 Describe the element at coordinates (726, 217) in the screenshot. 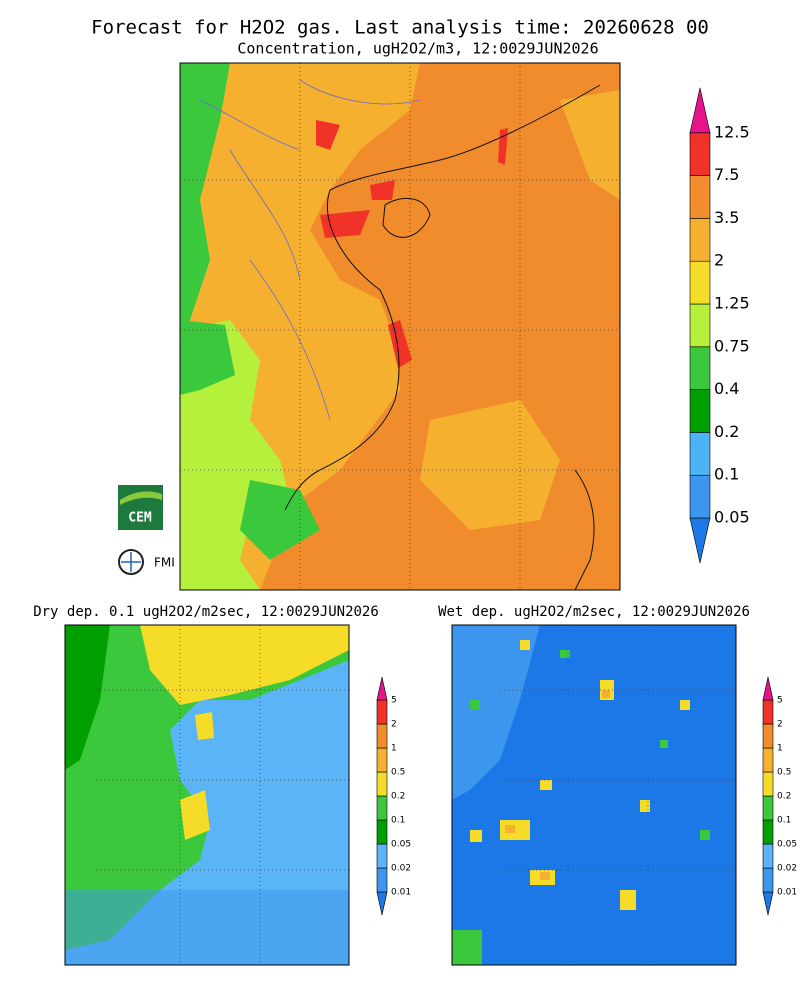

I see `colorbar-label: 3.5` at that location.